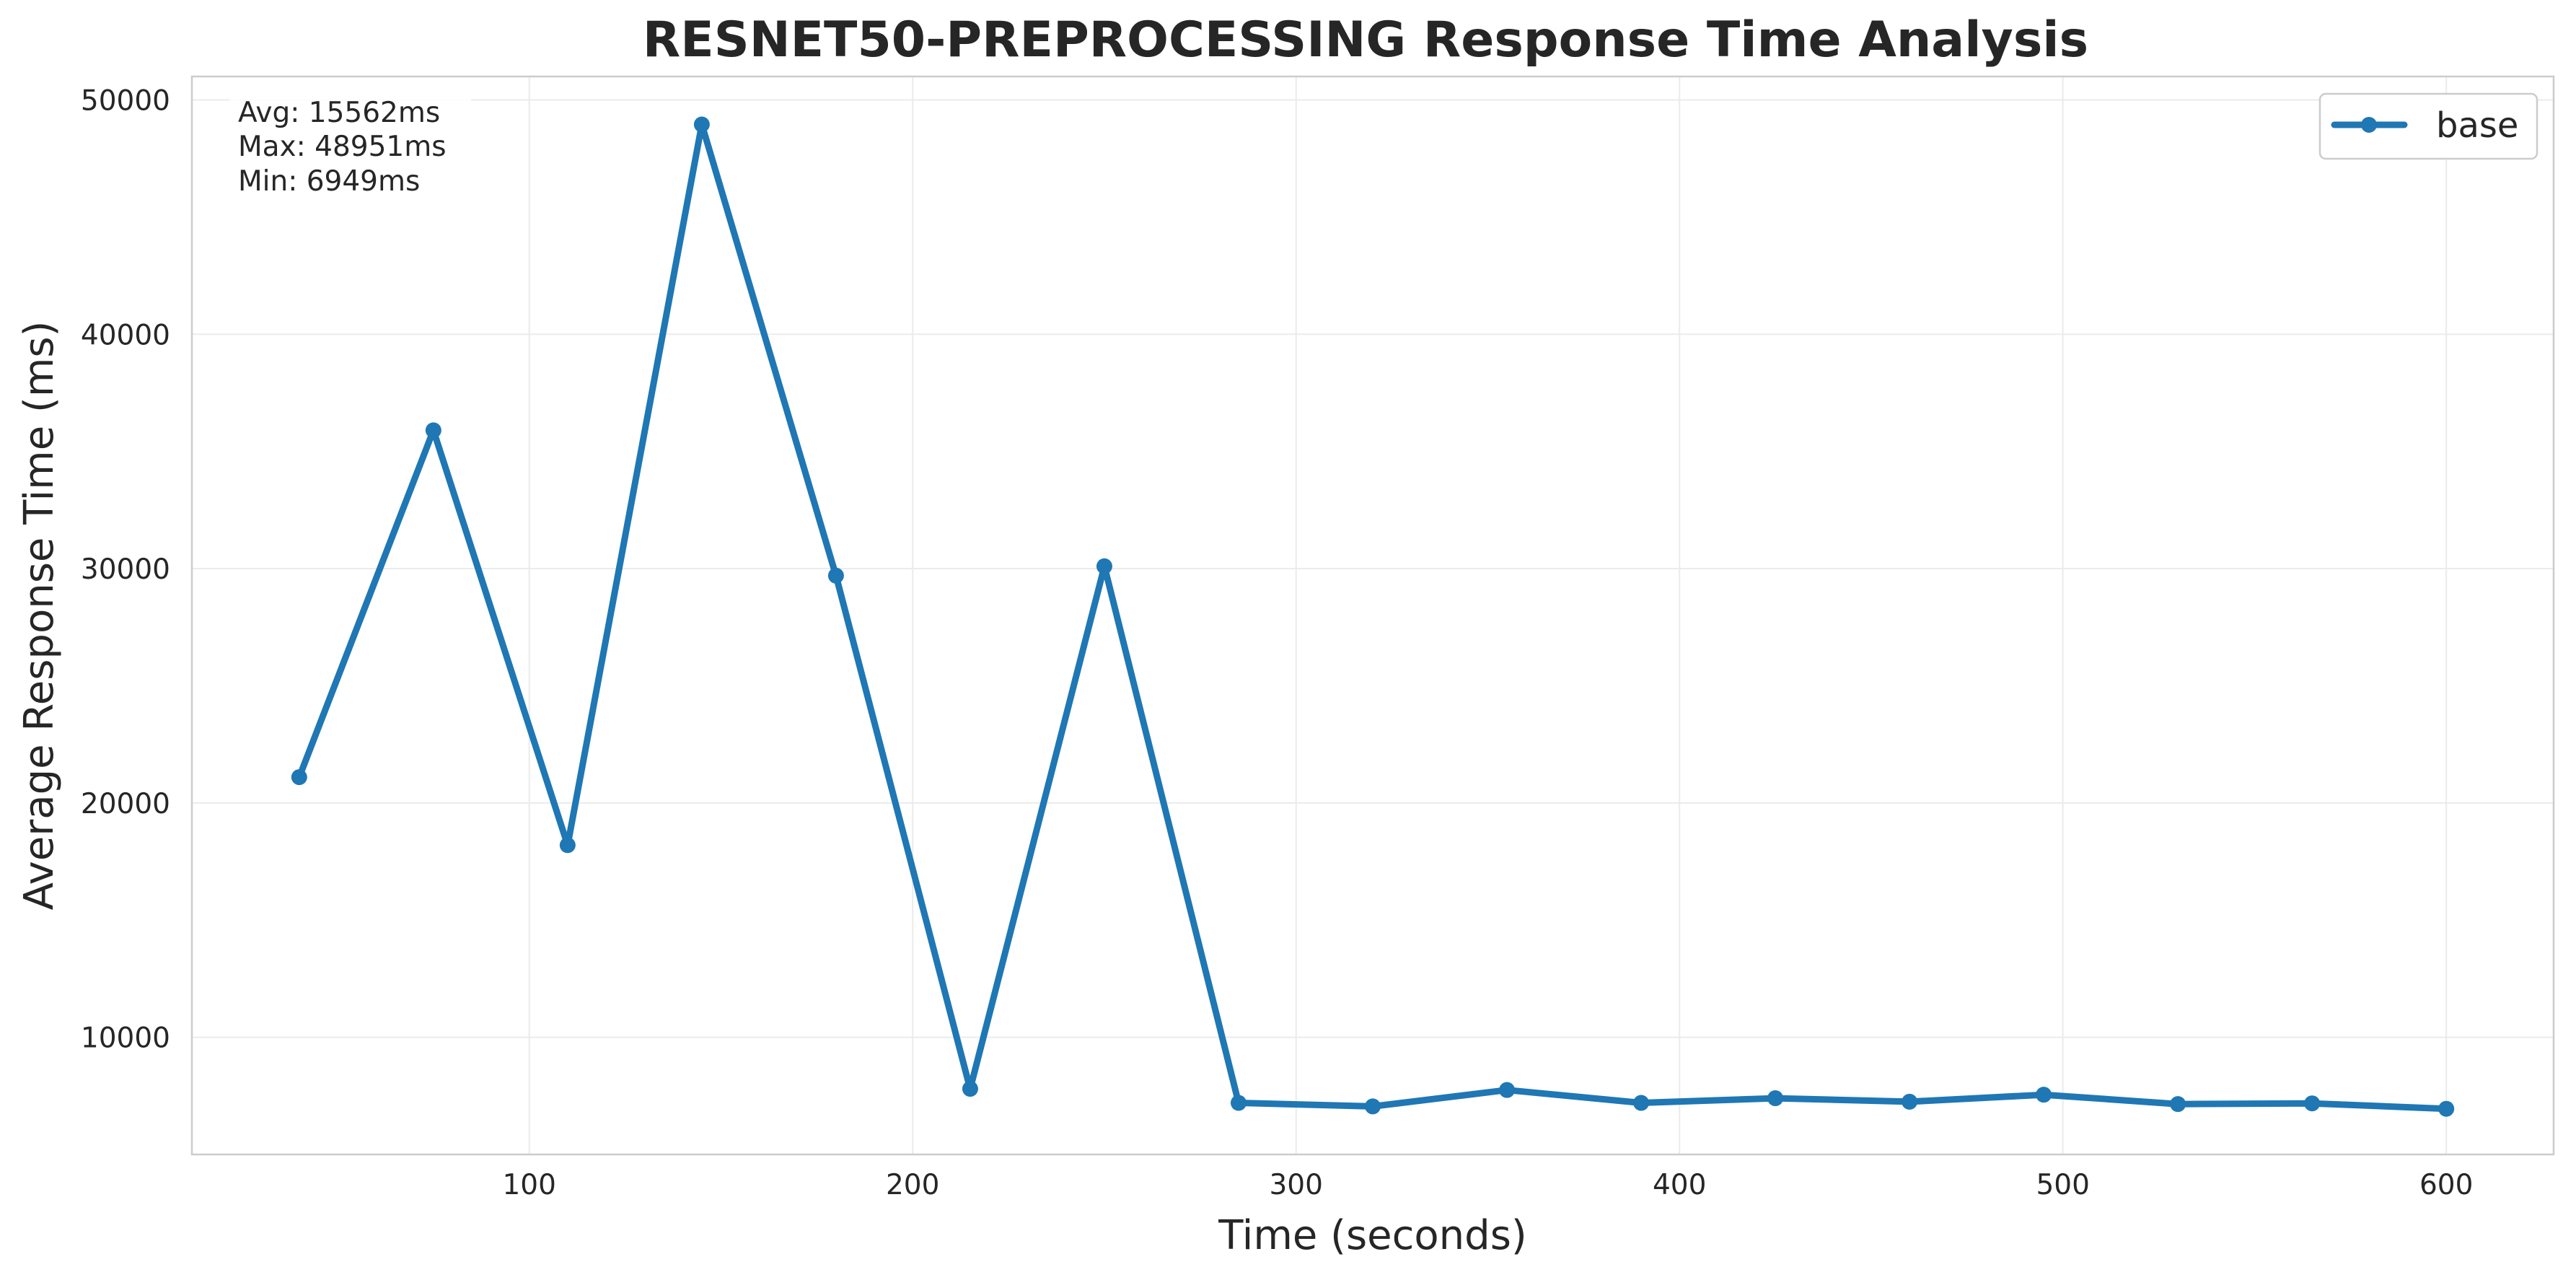 The height and width of the screenshot is (1280, 2576). Describe the element at coordinates (1372, 1235) in the screenshot. I see `x-axis-label: Time (seconds)` at that location.